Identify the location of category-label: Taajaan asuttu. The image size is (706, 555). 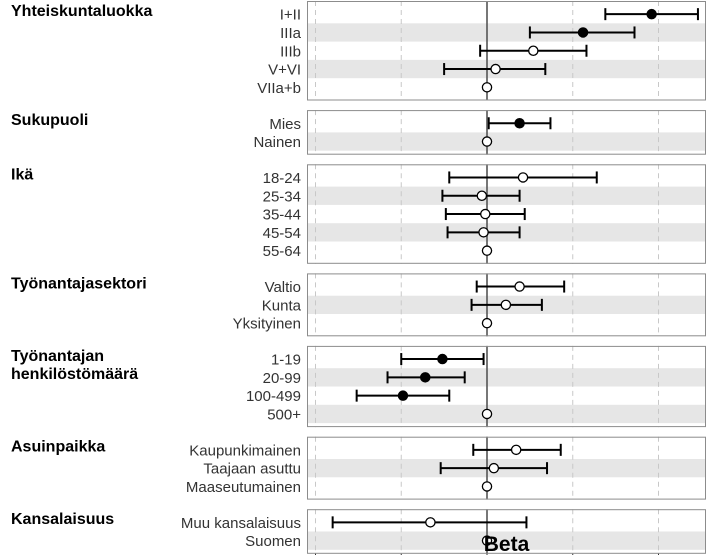
(252, 469).